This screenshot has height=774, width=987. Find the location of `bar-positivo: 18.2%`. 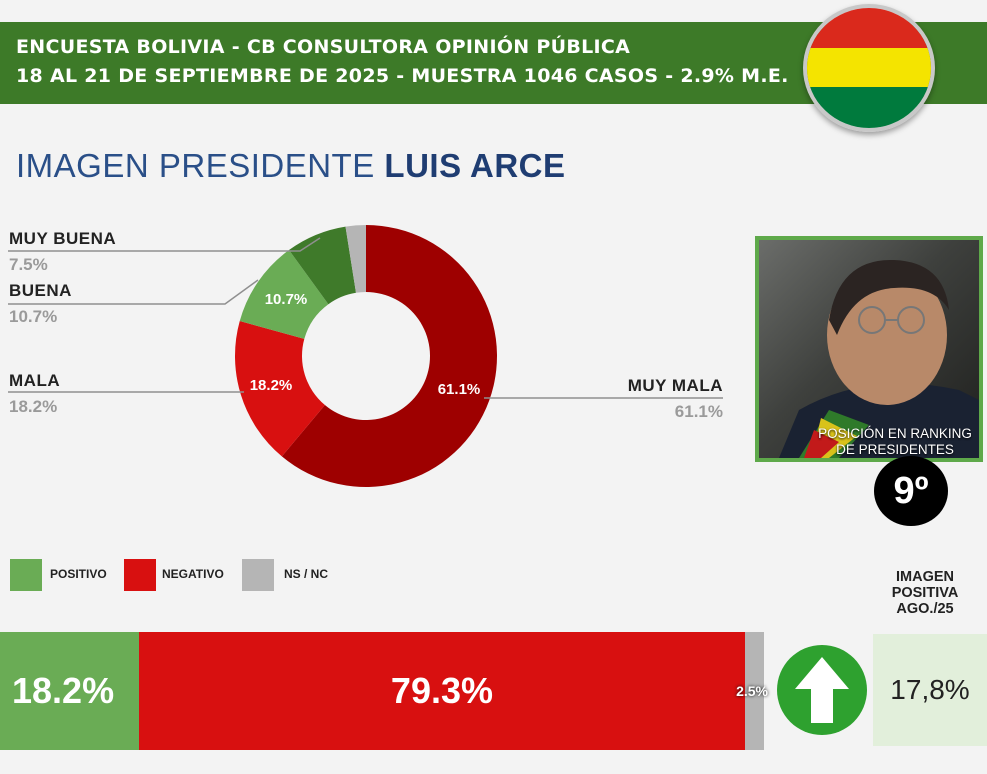

bar-positivo: 18.2% is located at coordinates (70, 691).